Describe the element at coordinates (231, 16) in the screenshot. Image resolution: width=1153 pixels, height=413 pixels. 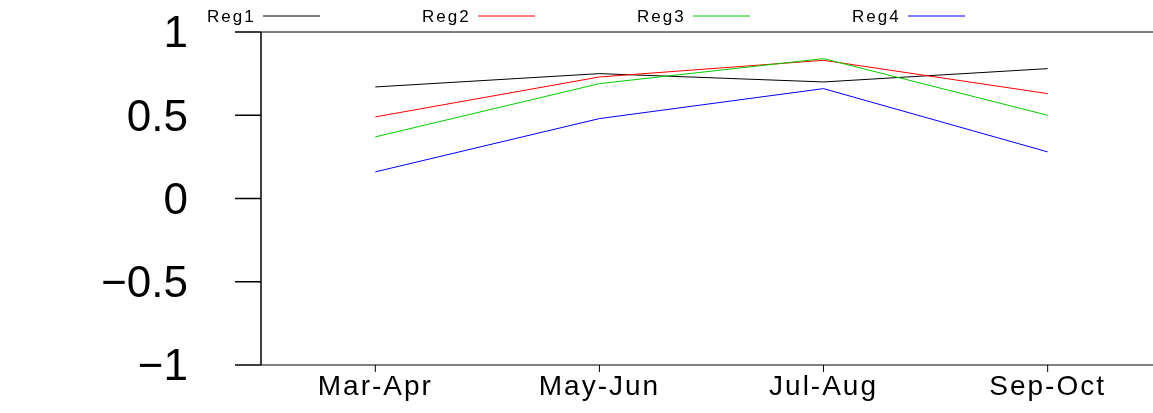
I see `legend-label: Reg1` at that location.